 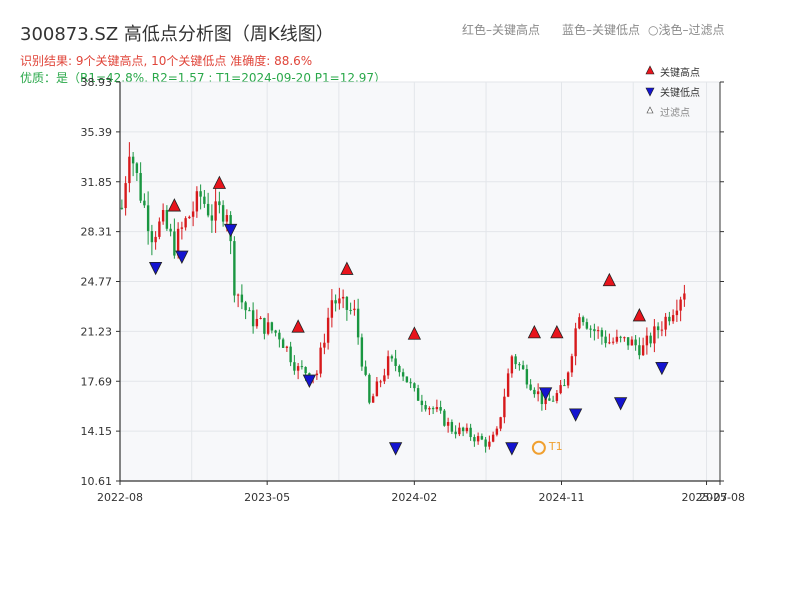 What do you see at coordinates (97, 431) in the screenshot?
I see `y-tick-label: 14.15` at bounding box center [97, 431].